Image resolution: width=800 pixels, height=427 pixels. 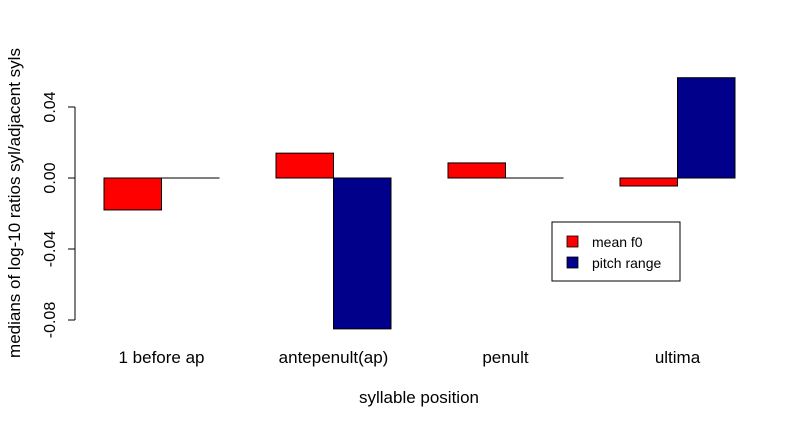 What do you see at coordinates (59, 215) in the screenshot?
I see `y-axis: -0.08 -0.04 0.00 0.04` at bounding box center [59, 215].